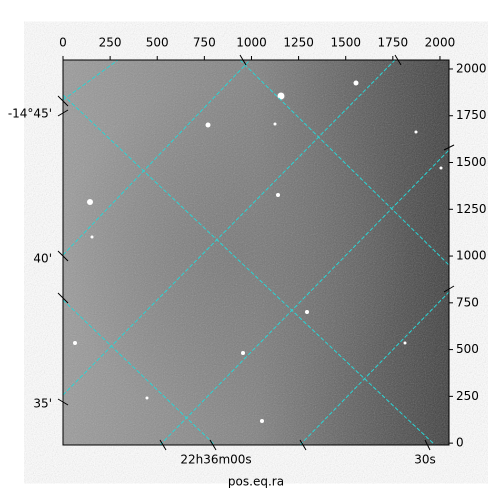 The width and height of the screenshot is (500, 504). What do you see at coordinates (440, 43) in the screenshot?
I see `x-tick-label: 2000` at bounding box center [440, 43].